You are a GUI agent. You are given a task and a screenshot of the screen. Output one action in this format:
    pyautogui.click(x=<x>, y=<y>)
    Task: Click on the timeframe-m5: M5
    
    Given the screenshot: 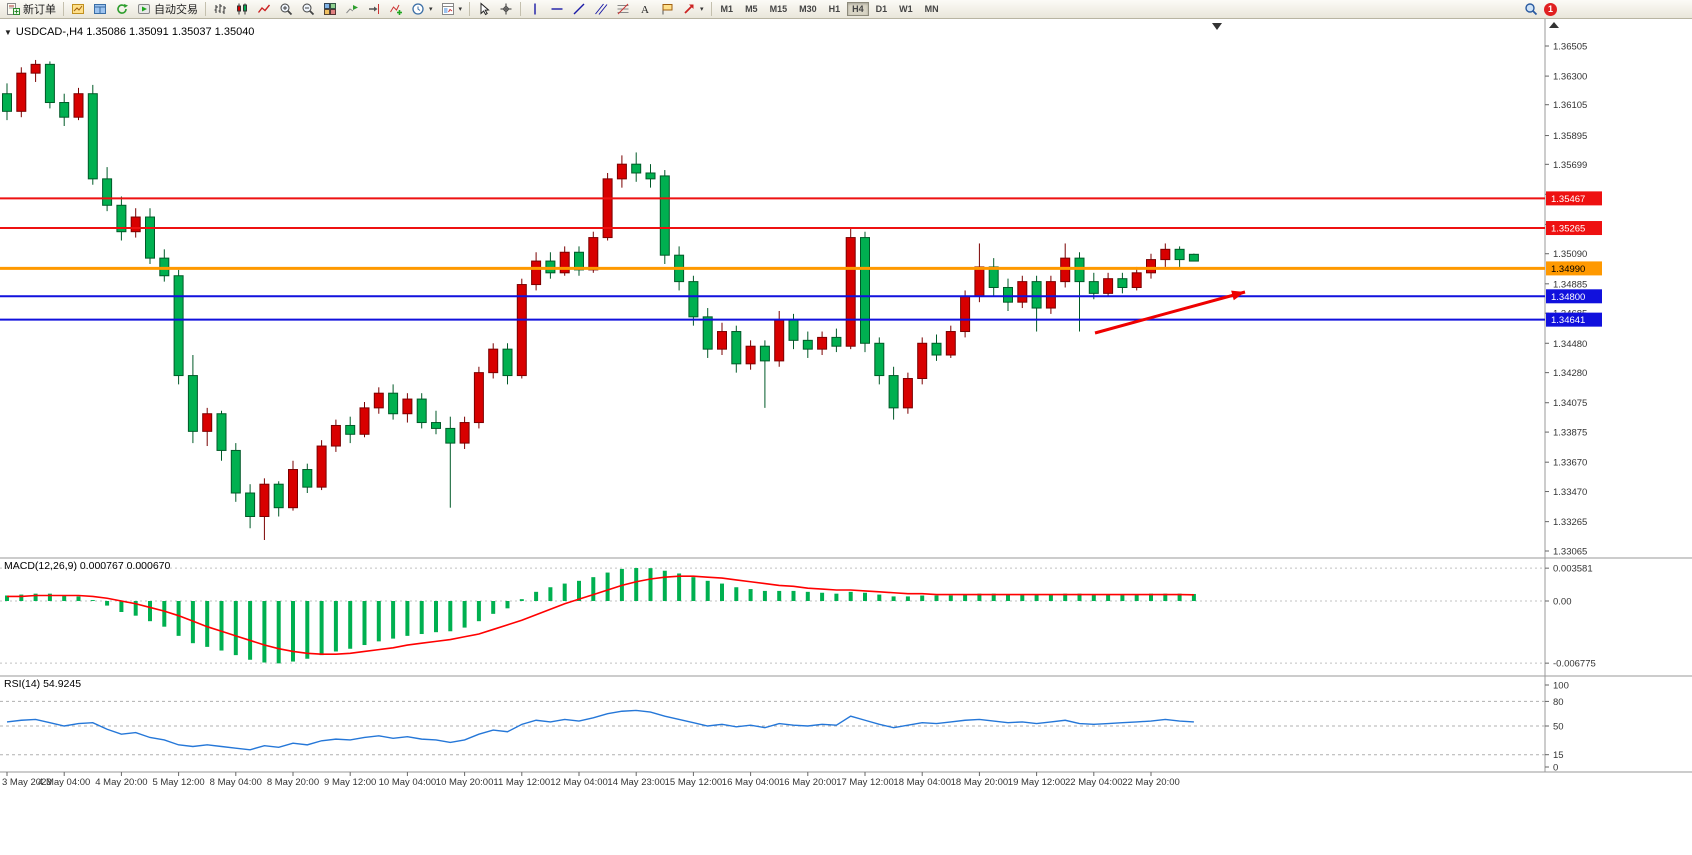 What is the action you would take?
    pyautogui.click(x=751, y=9)
    